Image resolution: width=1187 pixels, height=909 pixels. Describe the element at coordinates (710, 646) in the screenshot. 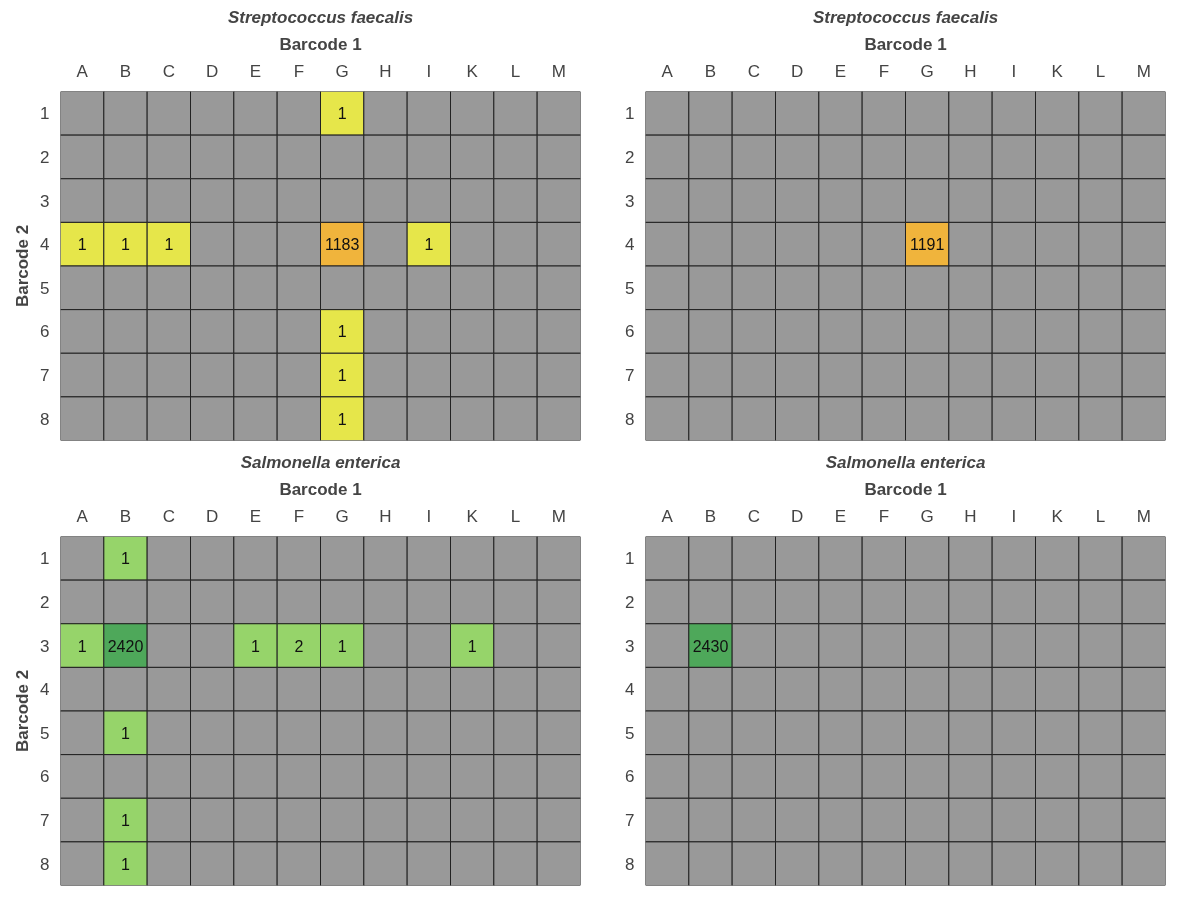

I see `data-label: 2430` at that location.